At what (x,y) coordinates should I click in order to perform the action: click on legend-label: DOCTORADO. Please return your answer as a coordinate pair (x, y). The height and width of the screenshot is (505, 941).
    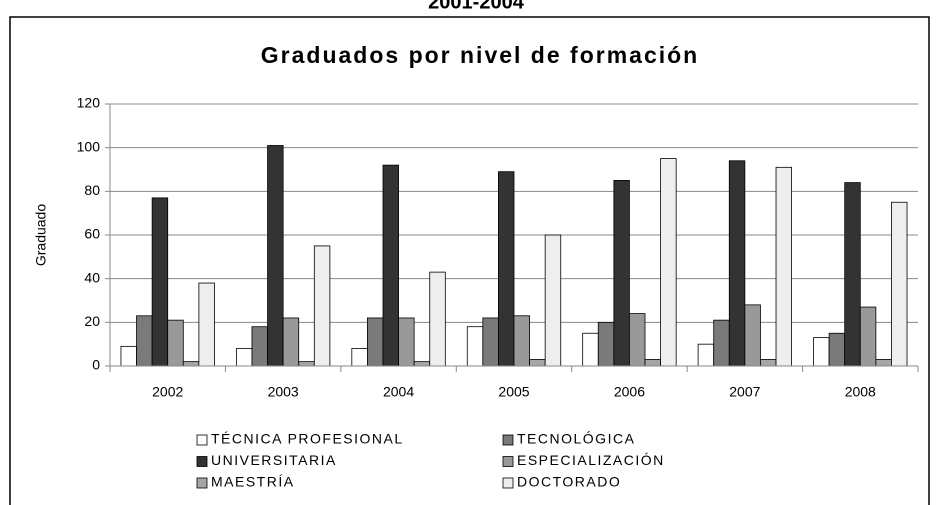
    Looking at the image, I should click on (569, 482).